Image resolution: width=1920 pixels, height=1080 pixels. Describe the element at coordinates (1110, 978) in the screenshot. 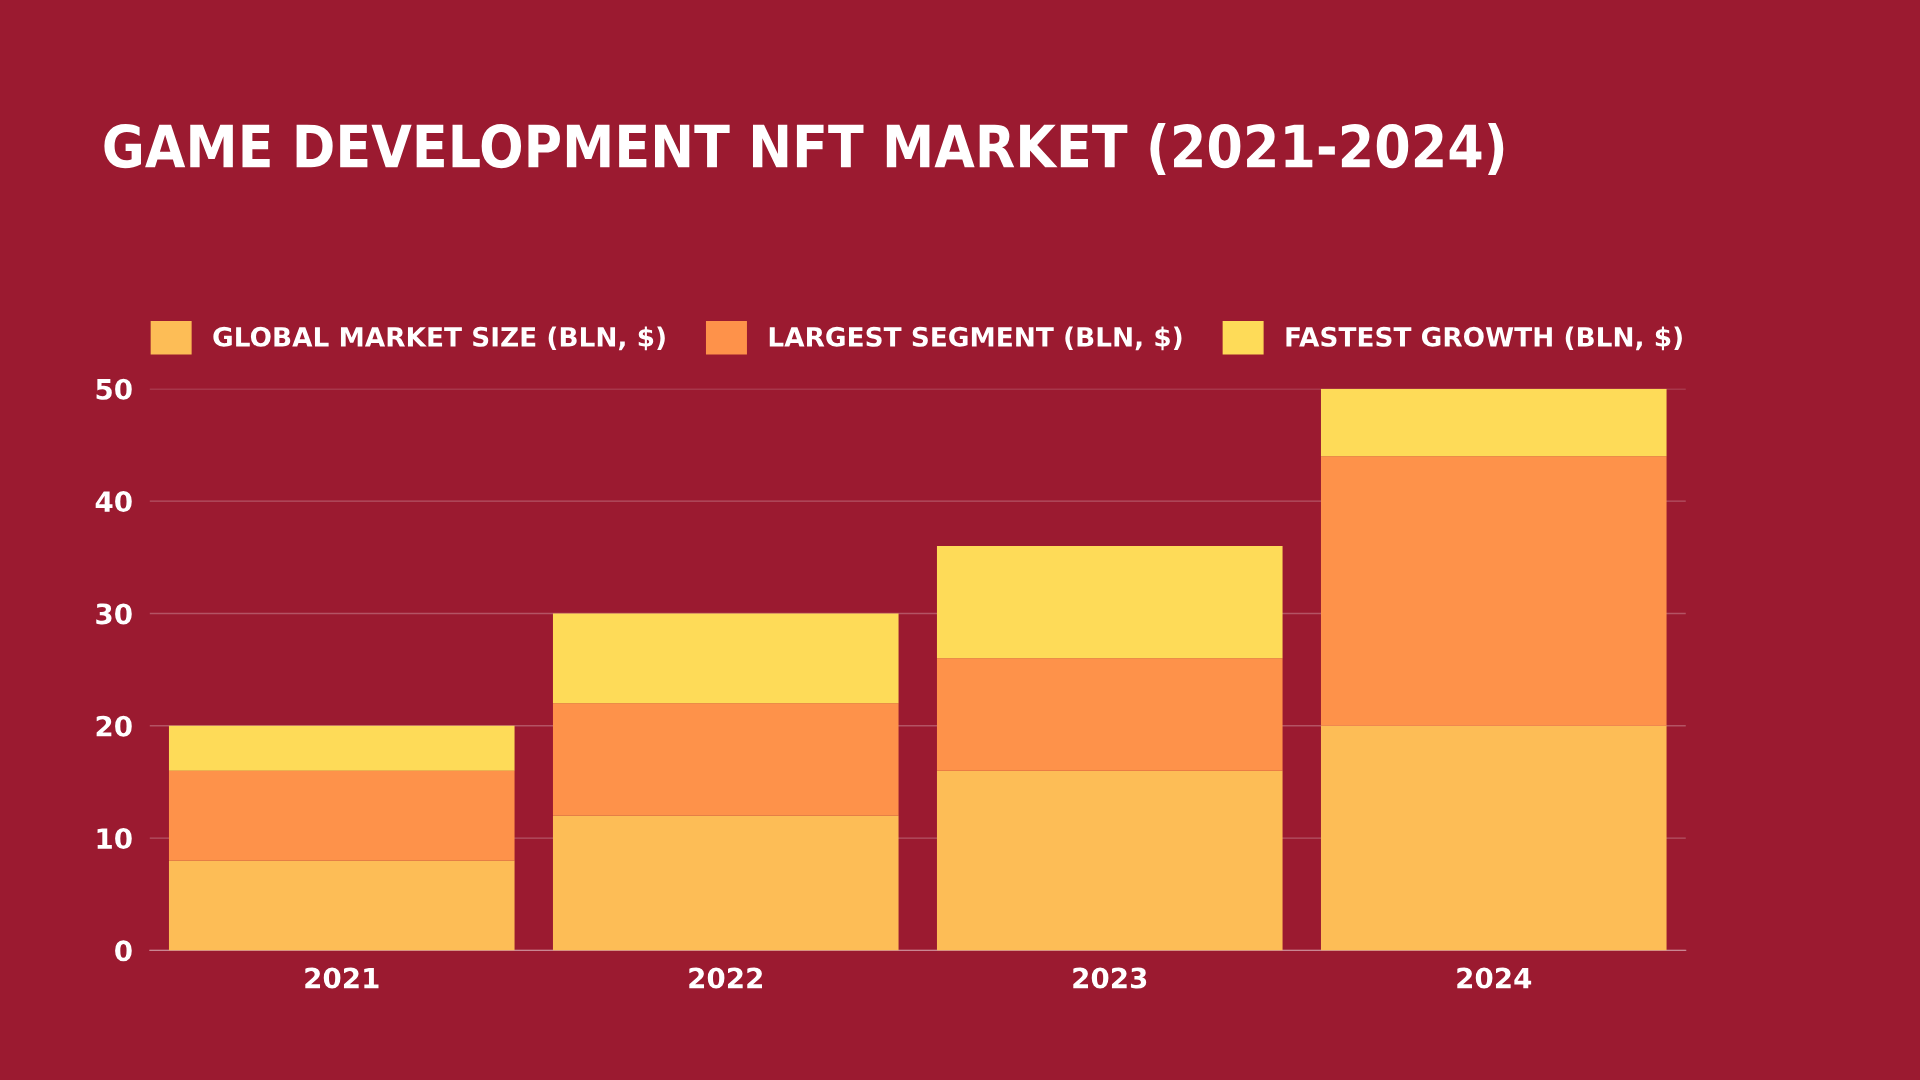

I see `x-tick-label: 2023` at that location.